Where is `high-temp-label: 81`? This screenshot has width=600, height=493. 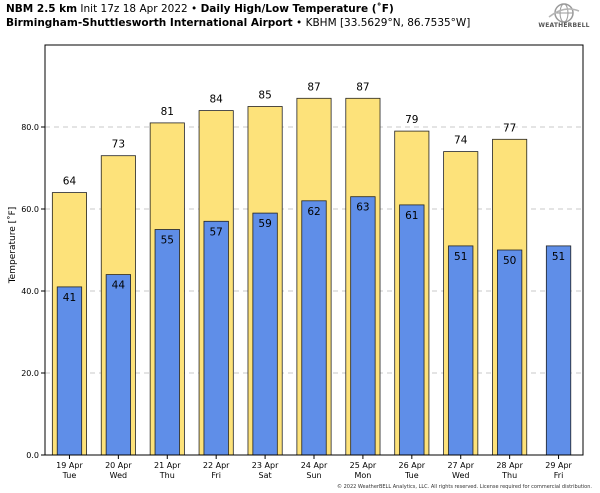 high-temp-label: 81 is located at coordinates (167, 112).